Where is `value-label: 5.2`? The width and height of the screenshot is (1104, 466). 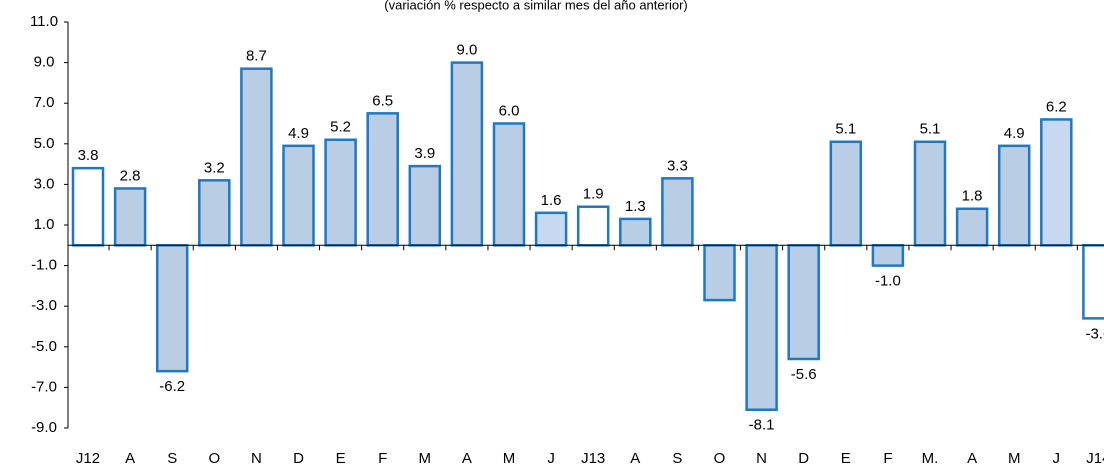
value-label: 5.2 is located at coordinates (340, 127).